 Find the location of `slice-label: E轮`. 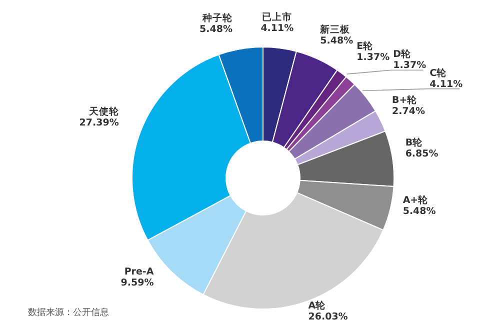

slice-label: E轮 is located at coordinates (365, 46).